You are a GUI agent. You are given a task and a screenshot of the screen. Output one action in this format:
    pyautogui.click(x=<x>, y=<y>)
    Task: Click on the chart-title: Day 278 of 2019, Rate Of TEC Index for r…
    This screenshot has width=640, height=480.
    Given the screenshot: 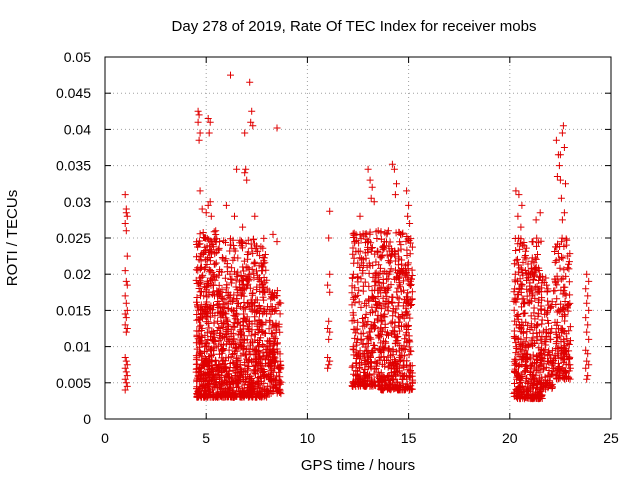 What is the action you would take?
    pyautogui.click(x=354, y=26)
    